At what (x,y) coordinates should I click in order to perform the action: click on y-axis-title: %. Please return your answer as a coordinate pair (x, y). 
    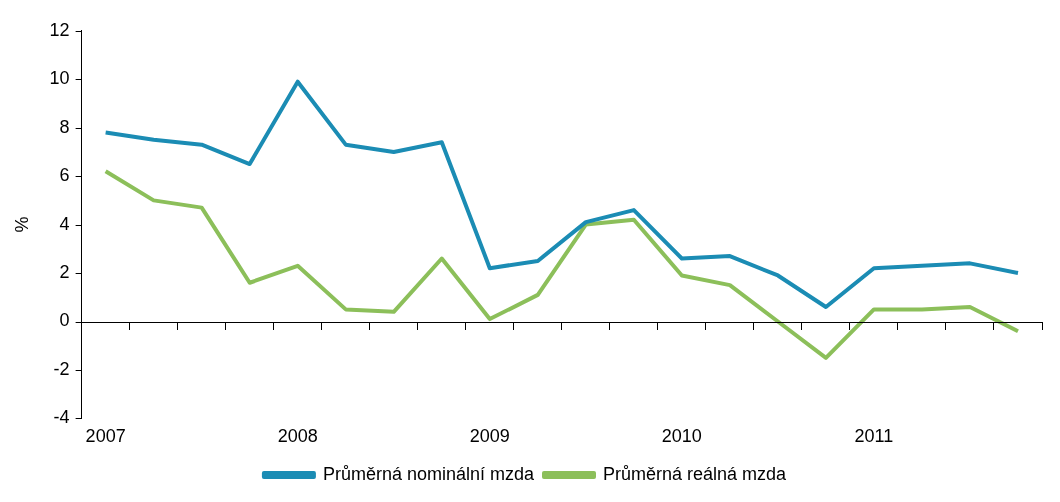
    Looking at the image, I should click on (21, 224).